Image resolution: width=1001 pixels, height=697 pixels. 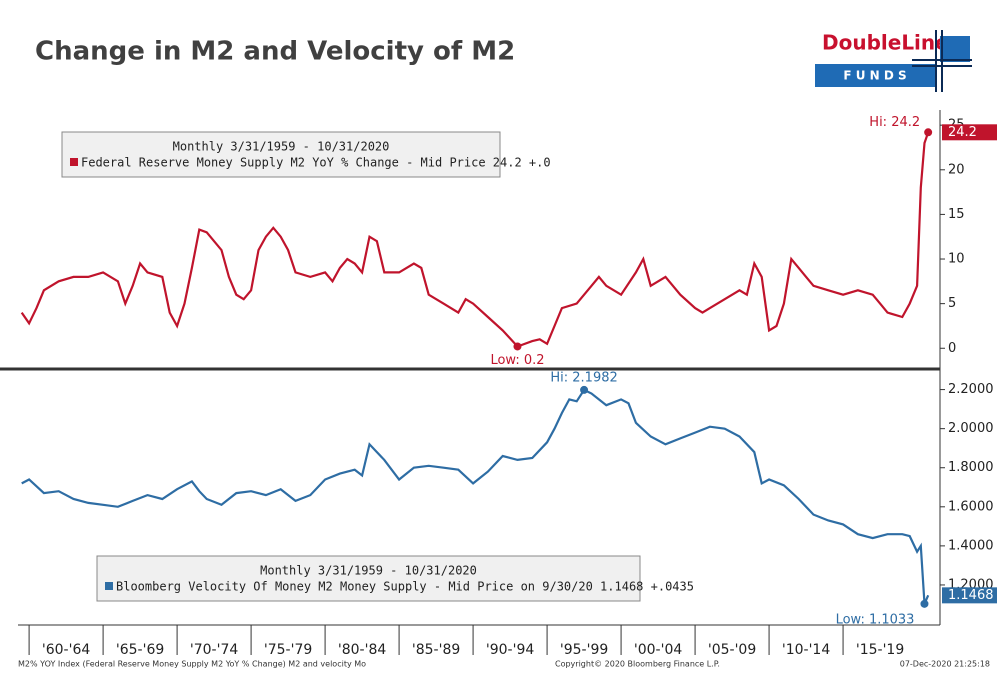 I want to click on y-tick-label: 2.0000, so click(x=971, y=428).